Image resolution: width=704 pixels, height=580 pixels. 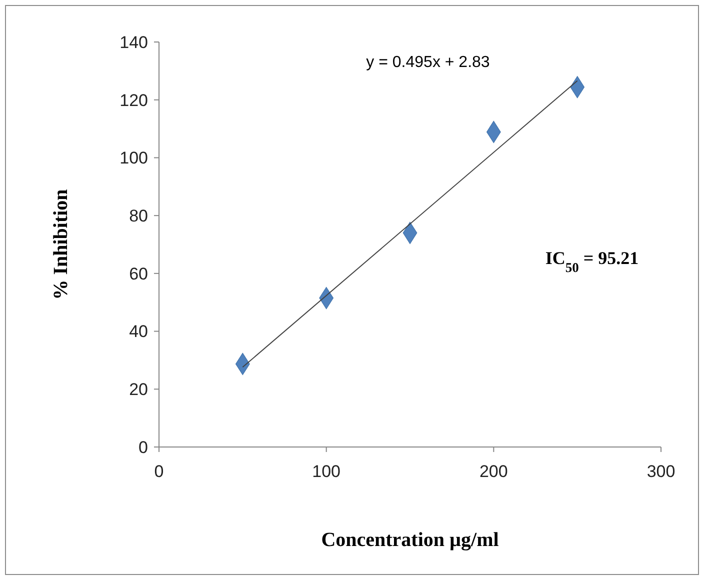 I want to click on y-tick-label: 140, so click(x=134, y=42).